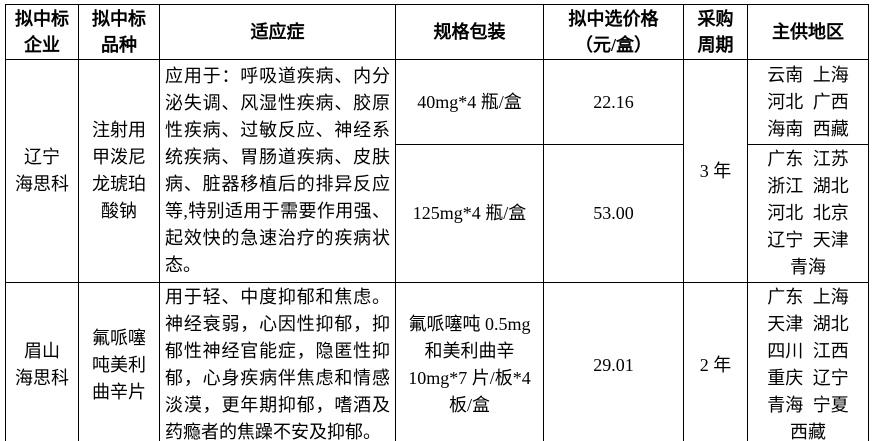  What do you see at coordinates (715, 32) in the screenshot?
I see `col-header-cycle: 采购 周期` at bounding box center [715, 32].